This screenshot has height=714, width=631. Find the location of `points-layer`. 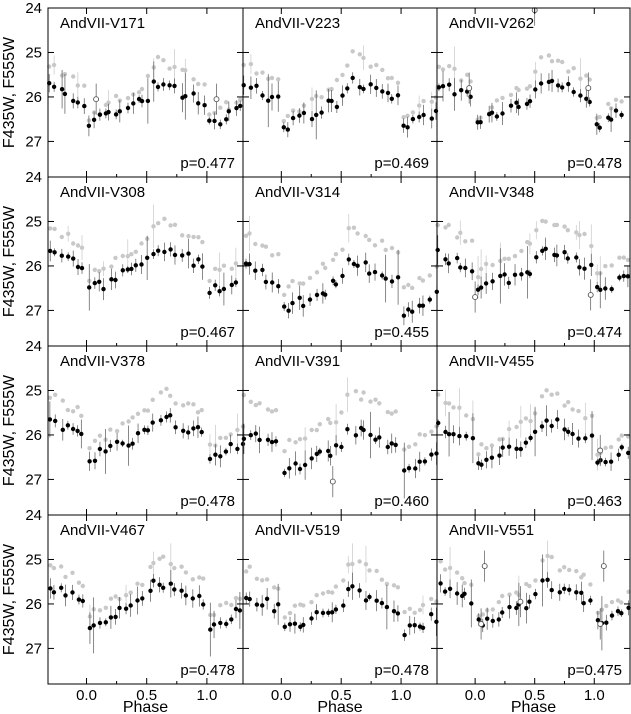

points-layer is located at coordinates (340, 438).